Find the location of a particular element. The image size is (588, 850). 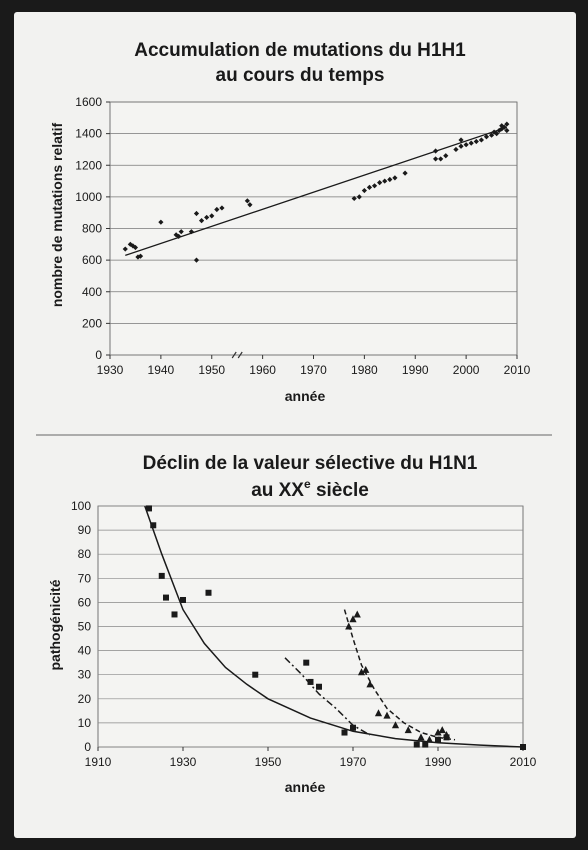

chart1-x-tick-label: 1990 is located at coordinates (415, 370).